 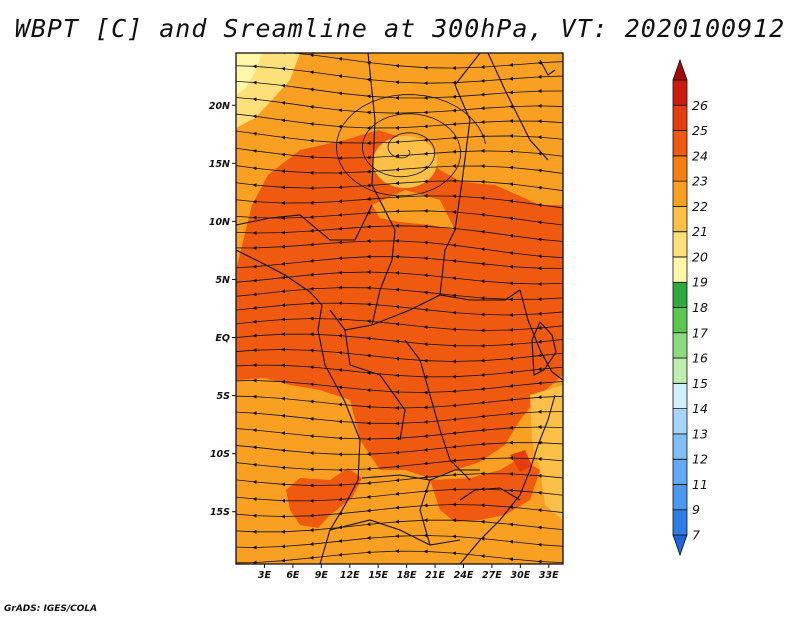 I want to click on lon-tick-label: 24E, so click(x=464, y=575).